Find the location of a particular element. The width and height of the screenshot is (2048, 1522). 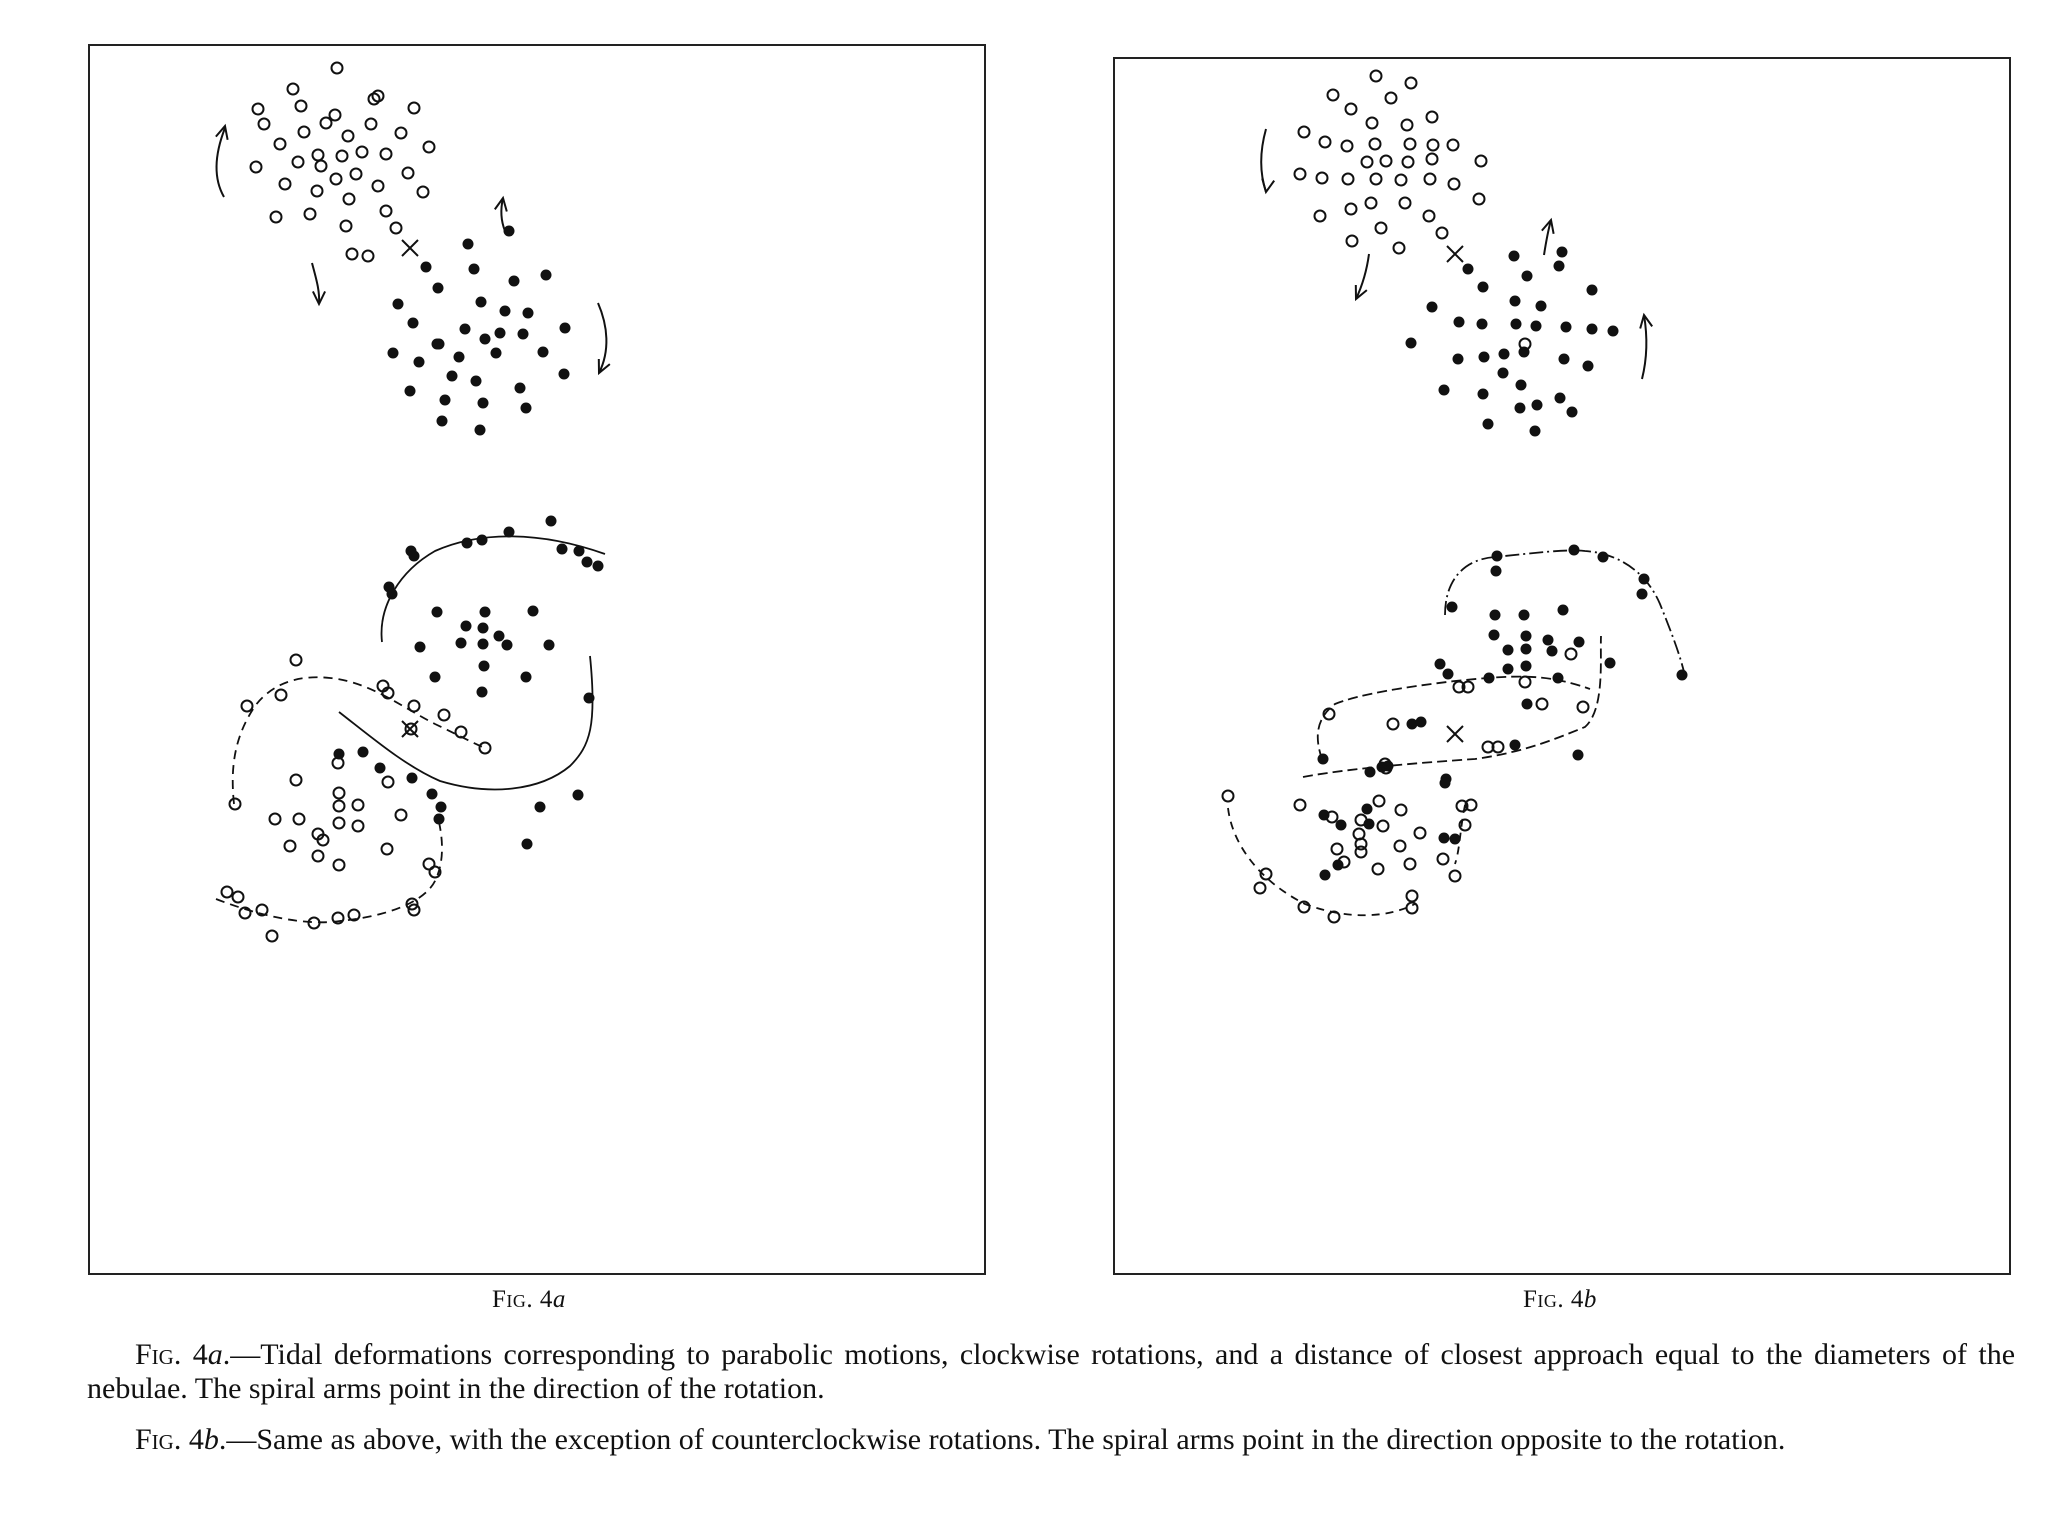

caption-4b-prefix: Fig. 4 is located at coordinates (169, 1439).